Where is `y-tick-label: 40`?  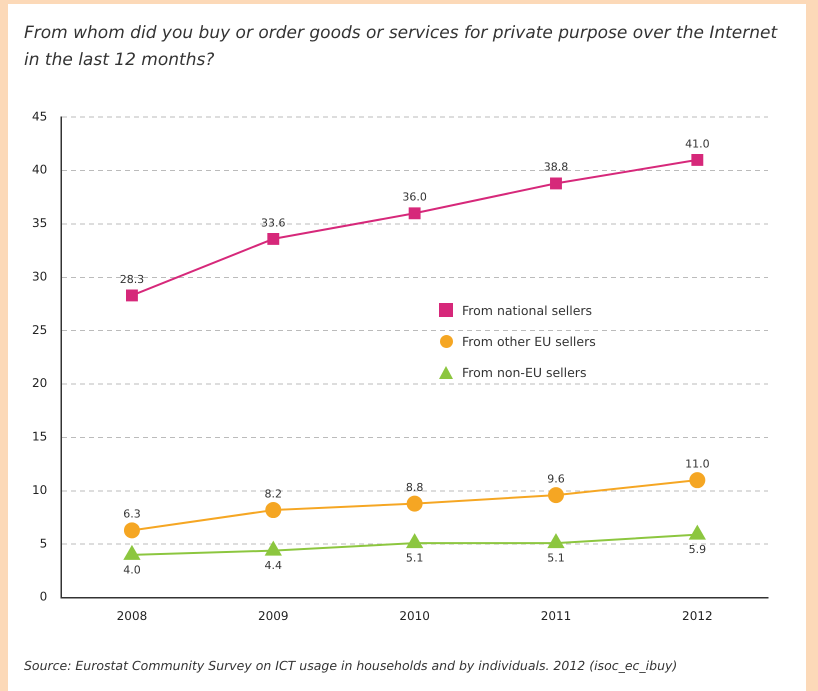 y-tick-label: 40 is located at coordinates (40, 169).